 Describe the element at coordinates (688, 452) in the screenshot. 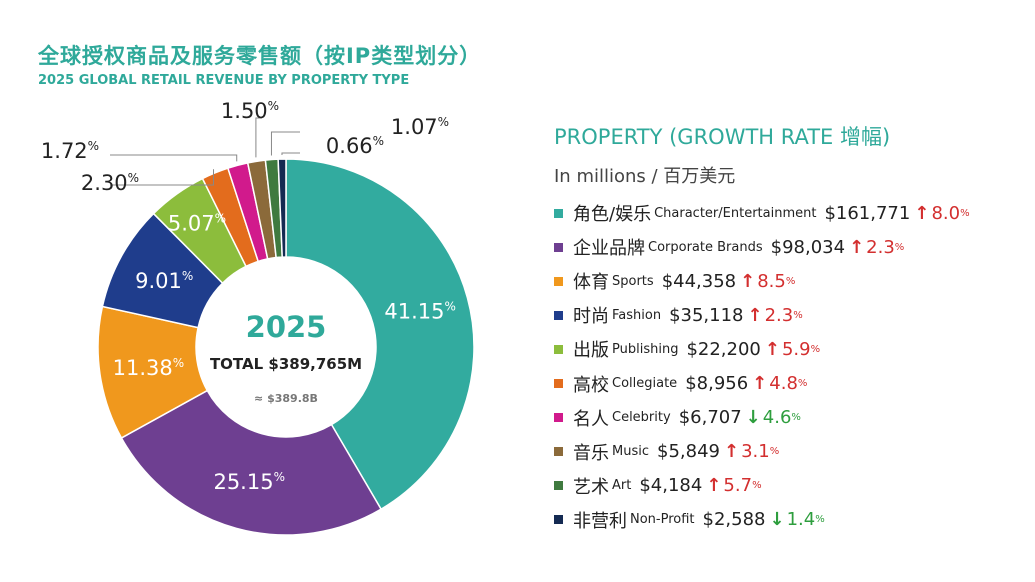

I see `legend-value: $5,849` at that location.